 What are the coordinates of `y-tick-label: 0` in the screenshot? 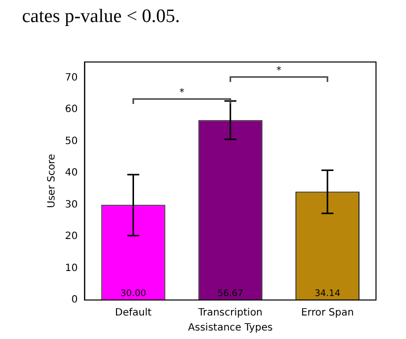 It's located at (74, 300).